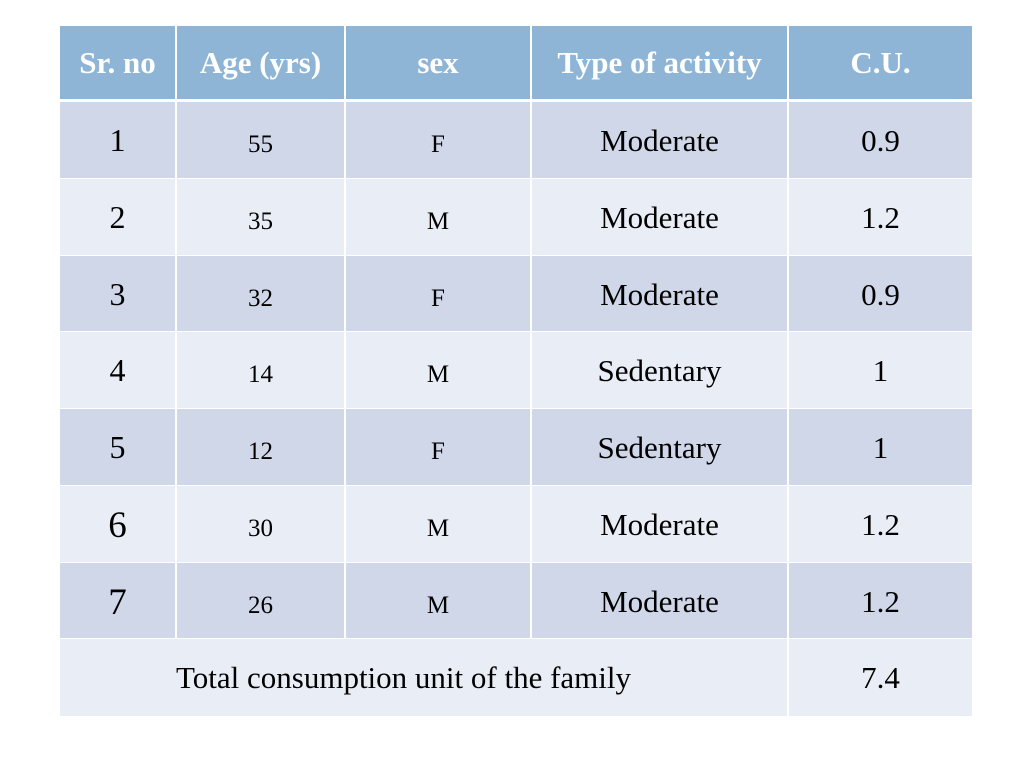 This screenshot has width=1024, height=768. Describe the element at coordinates (261, 293) in the screenshot. I see `cell-age: 32` at that location.